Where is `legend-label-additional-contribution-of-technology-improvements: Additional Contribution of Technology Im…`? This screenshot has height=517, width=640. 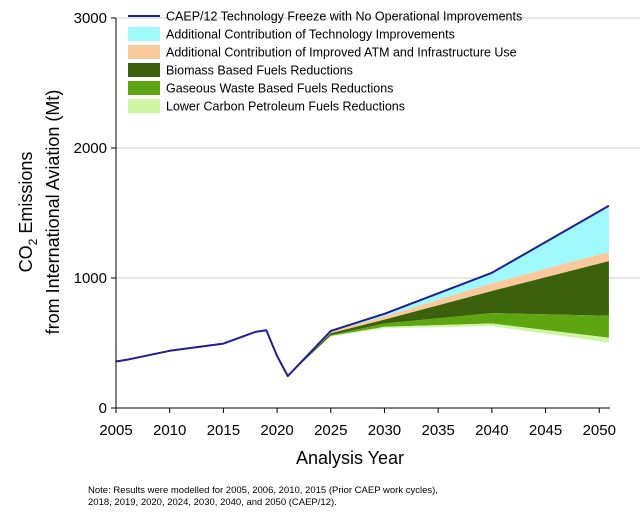 legend-label-additional-contribution-of-technology-improvements: Additional Contribution of Technology Im… is located at coordinates (310, 35).